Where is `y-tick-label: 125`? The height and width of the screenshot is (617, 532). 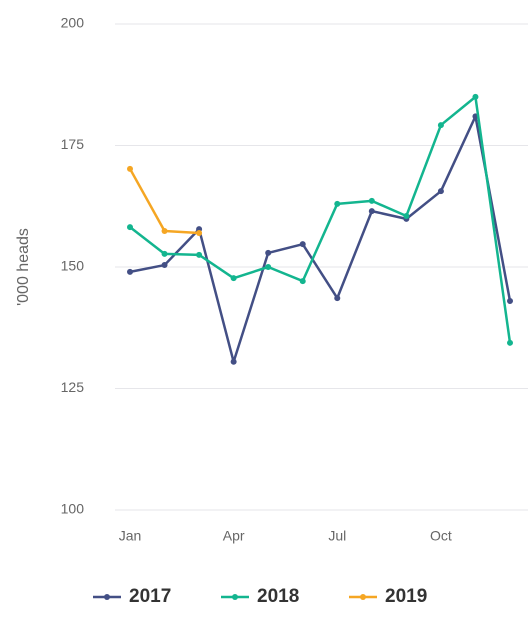 y-tick-label: 125 is located at coordinates (73, 387).